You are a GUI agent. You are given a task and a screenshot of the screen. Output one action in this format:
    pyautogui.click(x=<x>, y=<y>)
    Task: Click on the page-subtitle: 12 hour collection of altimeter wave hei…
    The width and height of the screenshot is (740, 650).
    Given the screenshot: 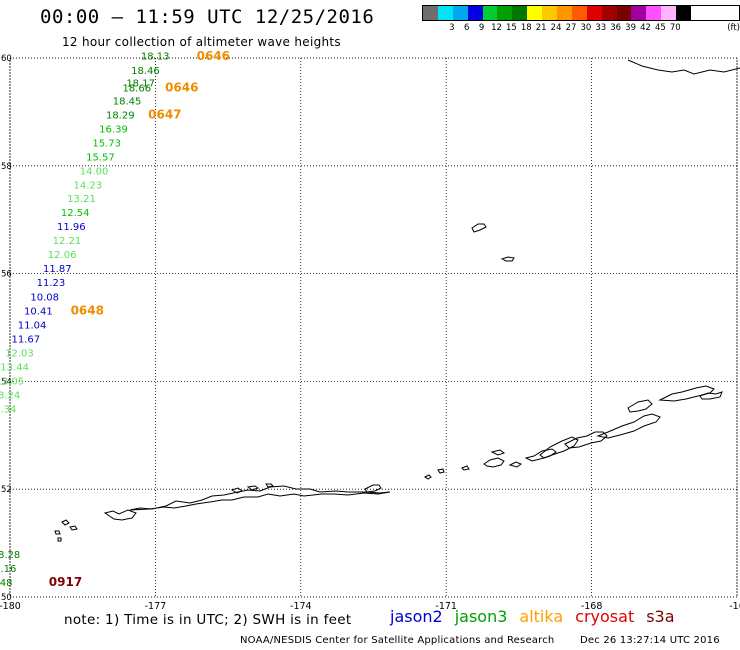 What is the action you would take?
    pyautogui.click(x=201, y=42)
    